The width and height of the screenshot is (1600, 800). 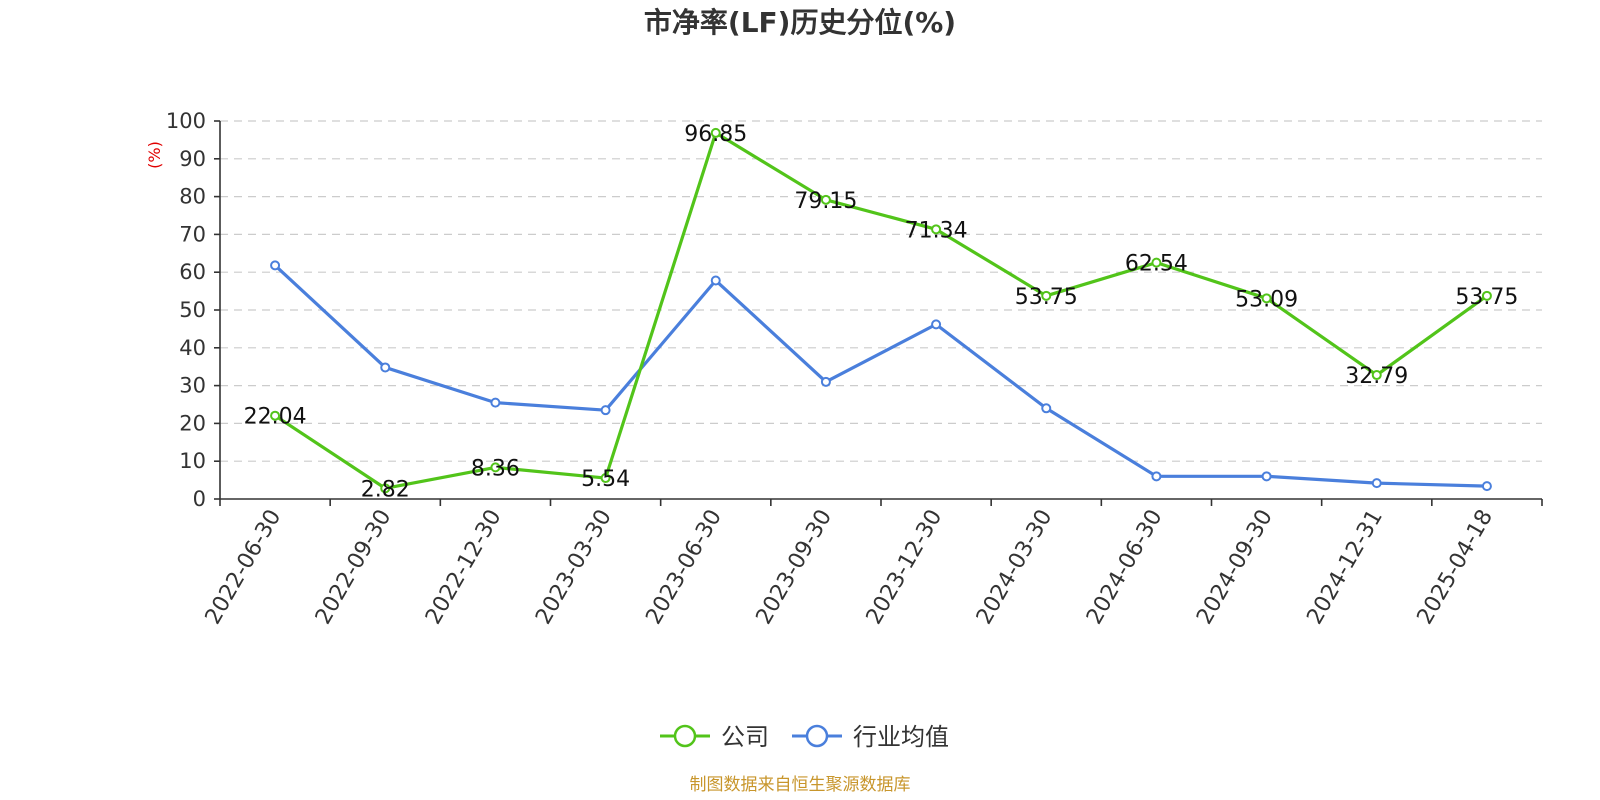 What do you see at coordinates (192, 423) in the screenshot?
I see `y-tick-label: 20` at bounding box center [192, 423].